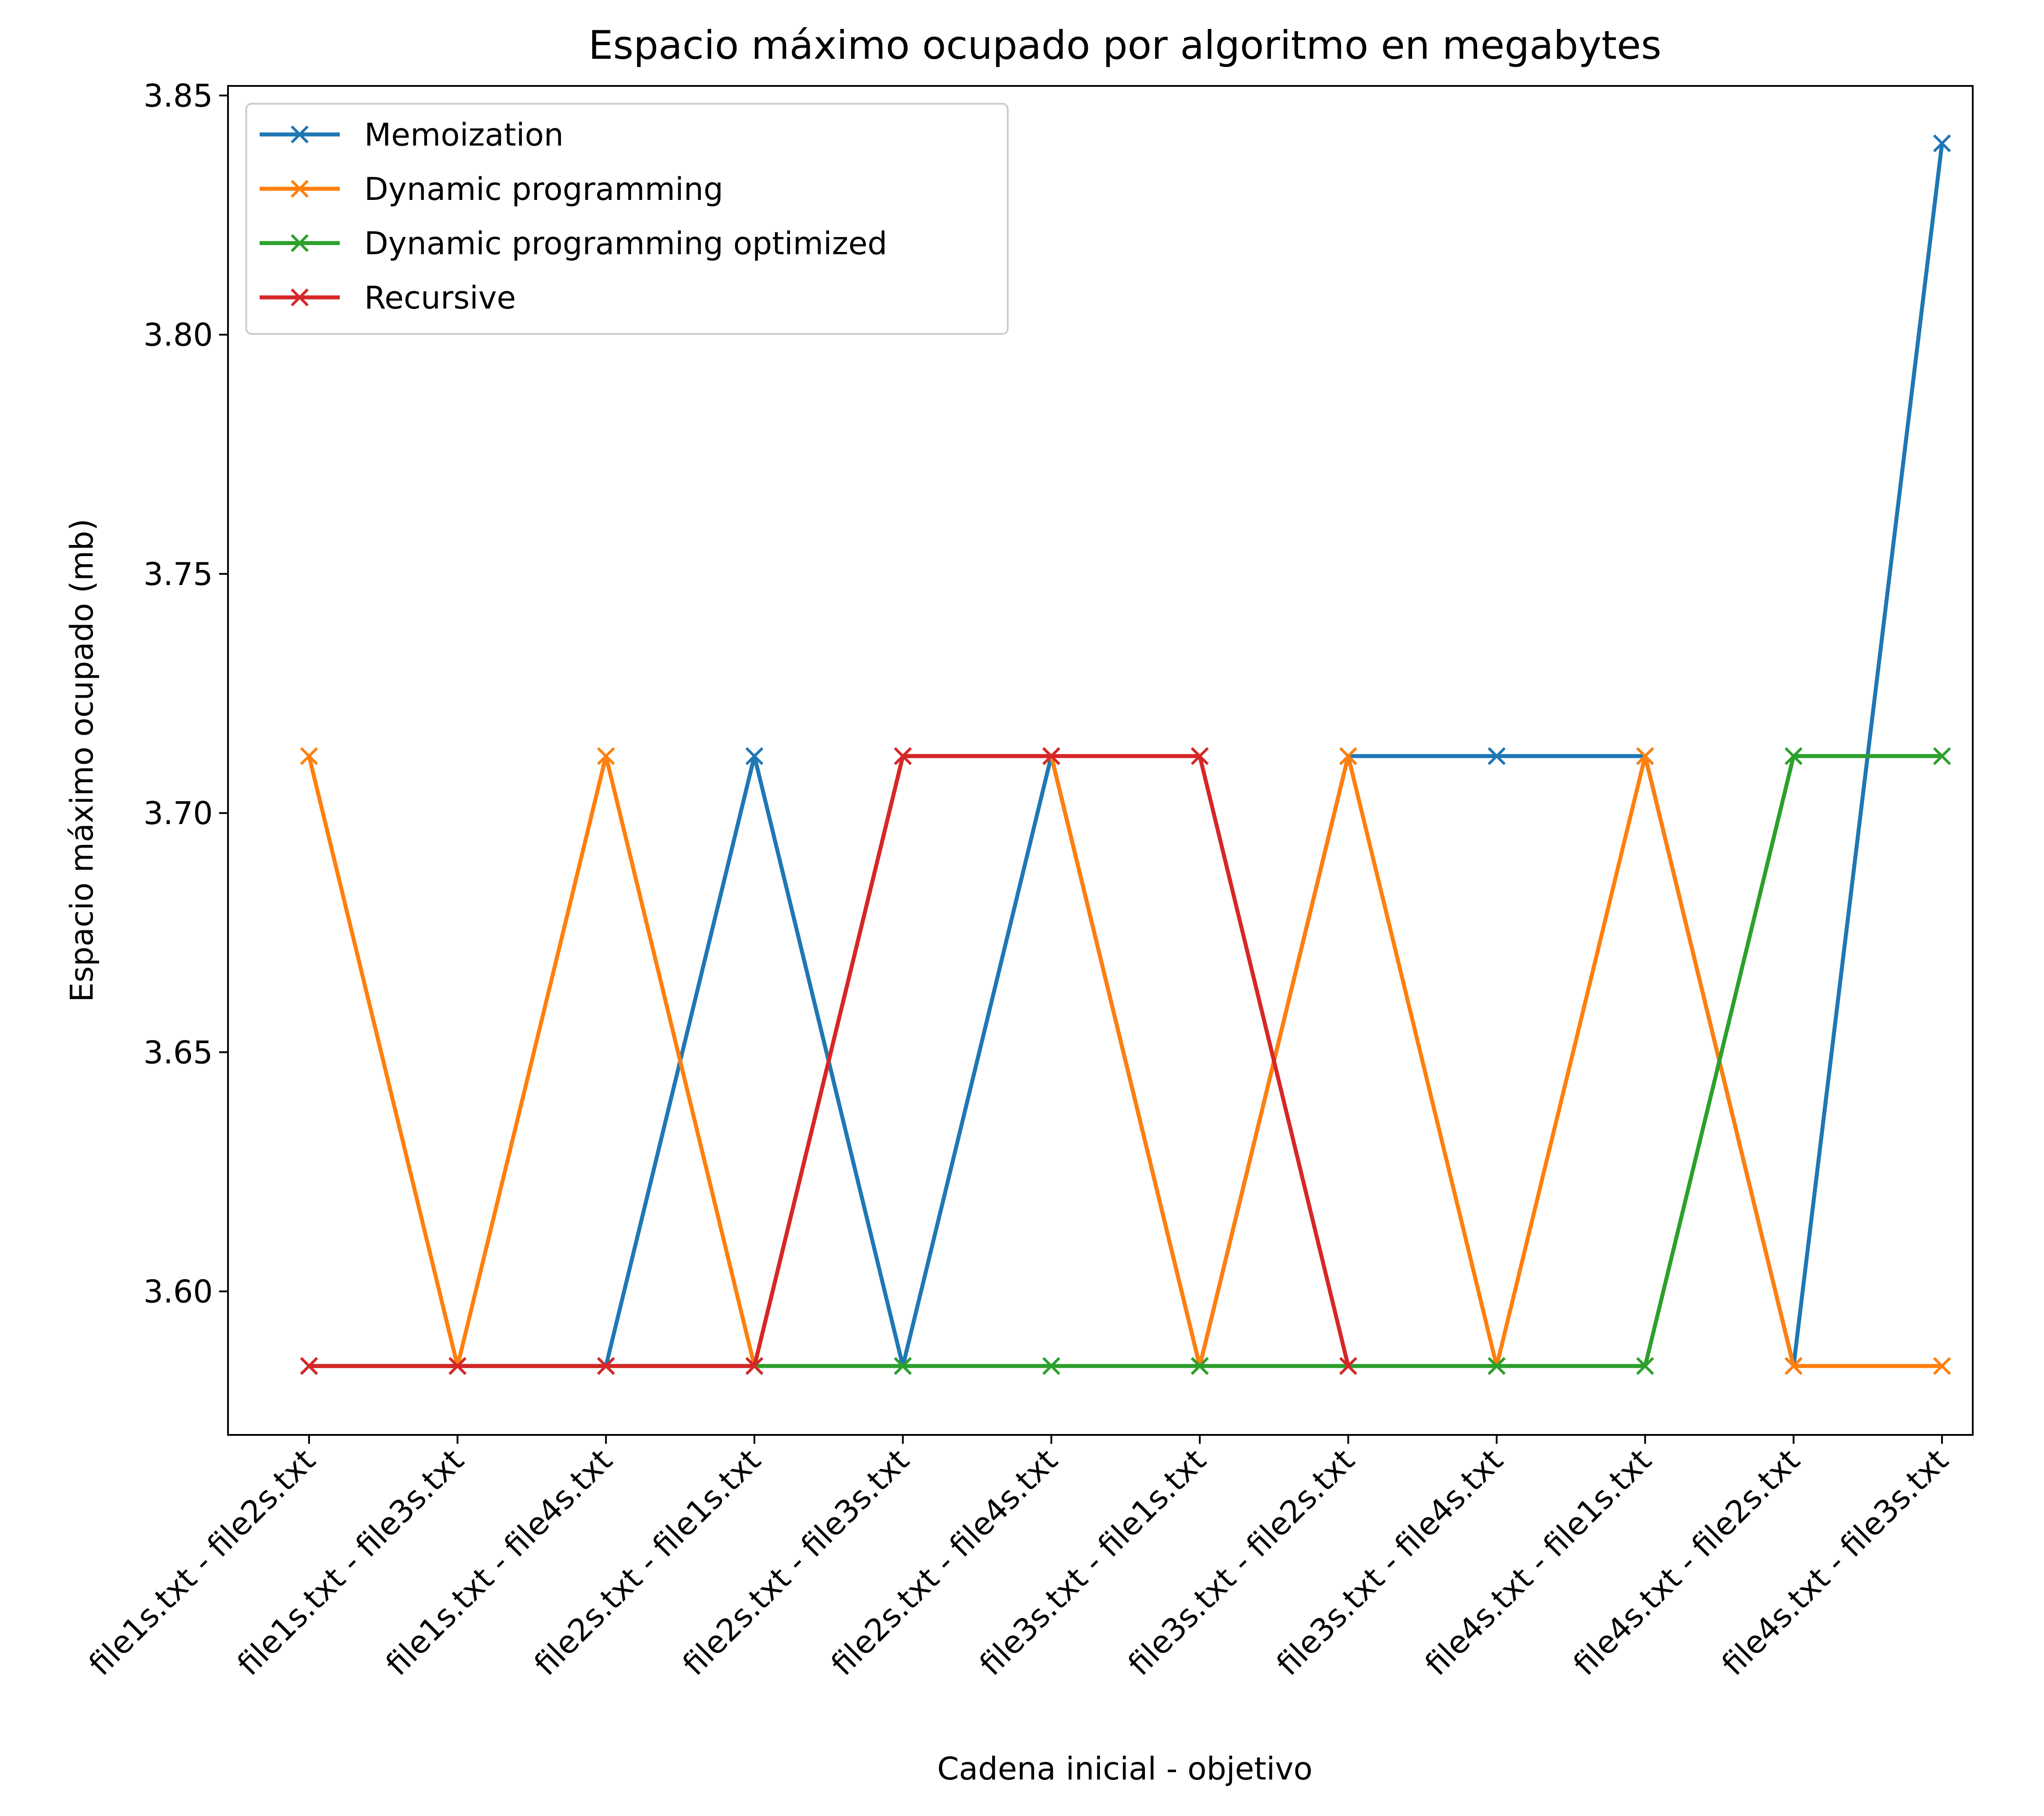  I want to click on legend-item: Recursive, so click(388, 298).